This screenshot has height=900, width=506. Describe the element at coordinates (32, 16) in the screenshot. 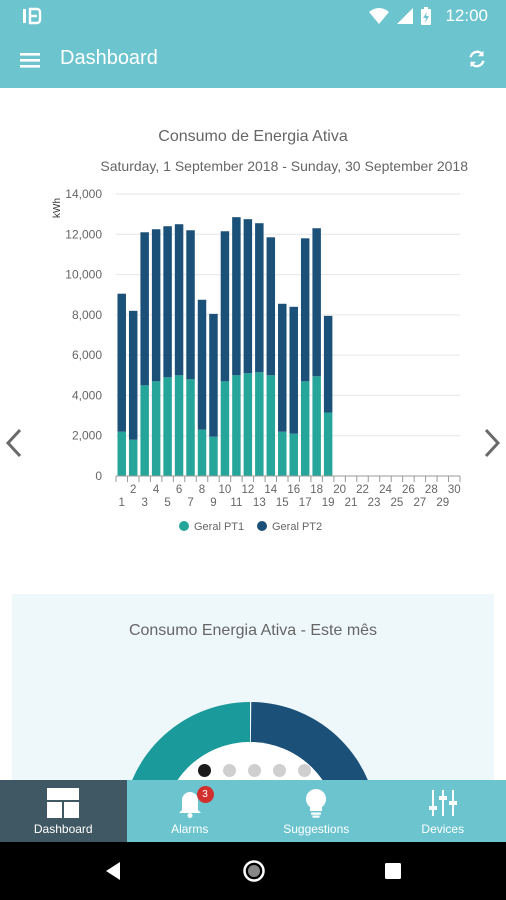

I see `app-notification-icon` at that location.